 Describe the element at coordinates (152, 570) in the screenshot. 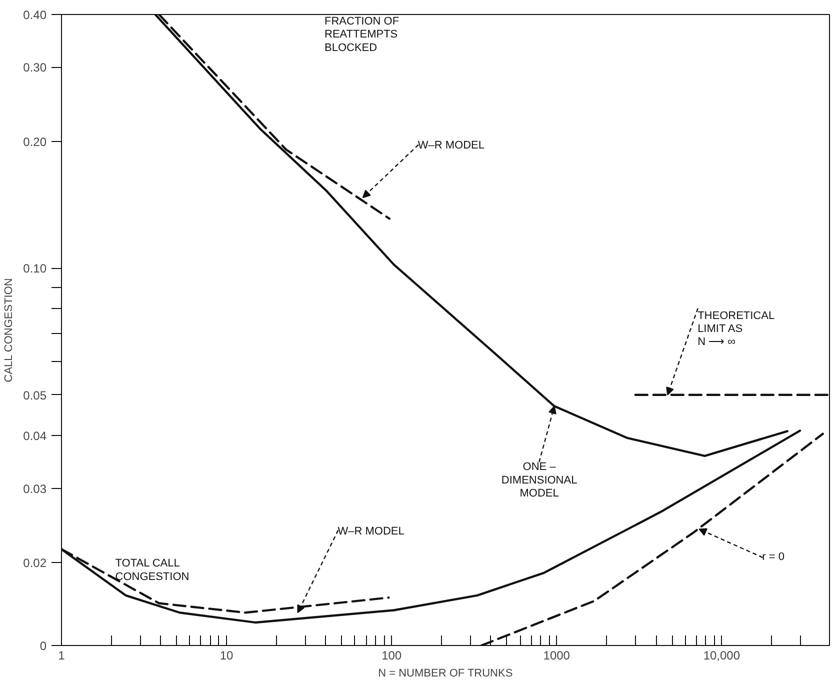

I see `annotation: TOTAL CALL CONGESTION` at that location.